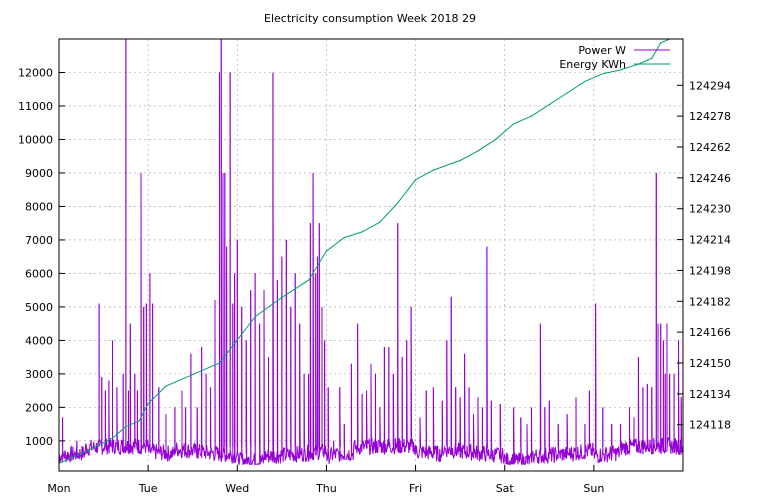 This screenshot has width=768, height=500. What do you see at coordinates (237, 488) in the screenshot?
I see `x-tick-label: Wed` at bounding box center [237, 488].